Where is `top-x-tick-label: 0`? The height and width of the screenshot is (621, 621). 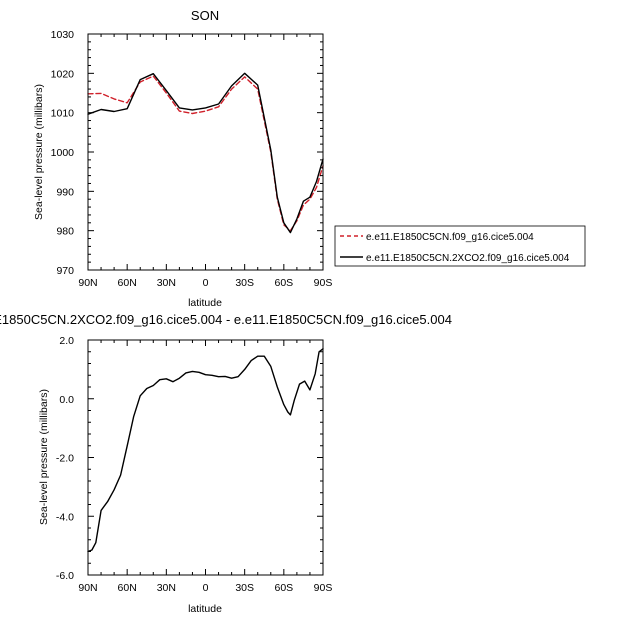 top-x-tick-label: 0 is located at coordinates (206, 283).